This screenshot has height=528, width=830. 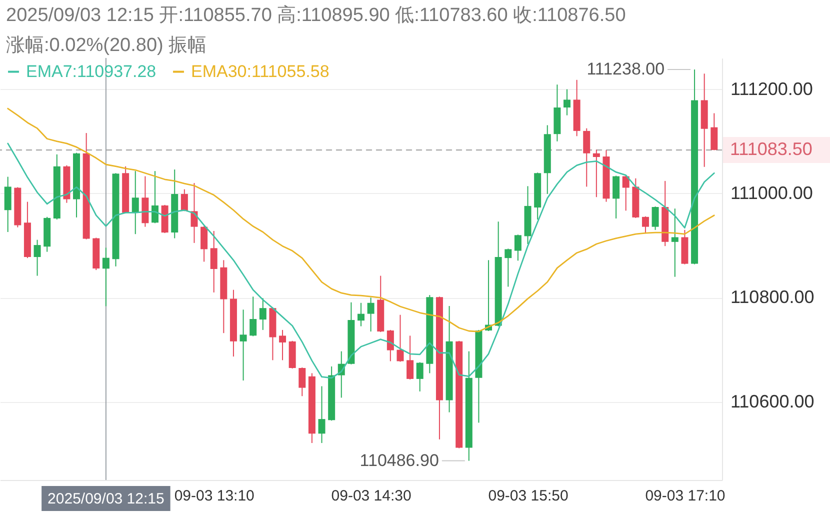 I want to click on x-tick-label: 09-03 15:50, so click(x=528, y=496).